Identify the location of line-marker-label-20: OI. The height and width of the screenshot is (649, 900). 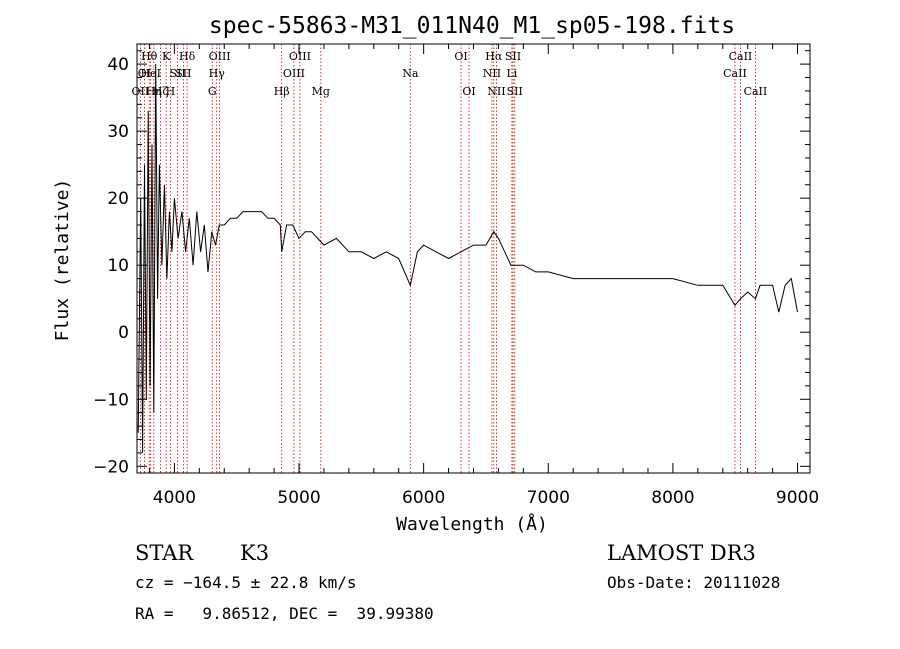
(468, 91).